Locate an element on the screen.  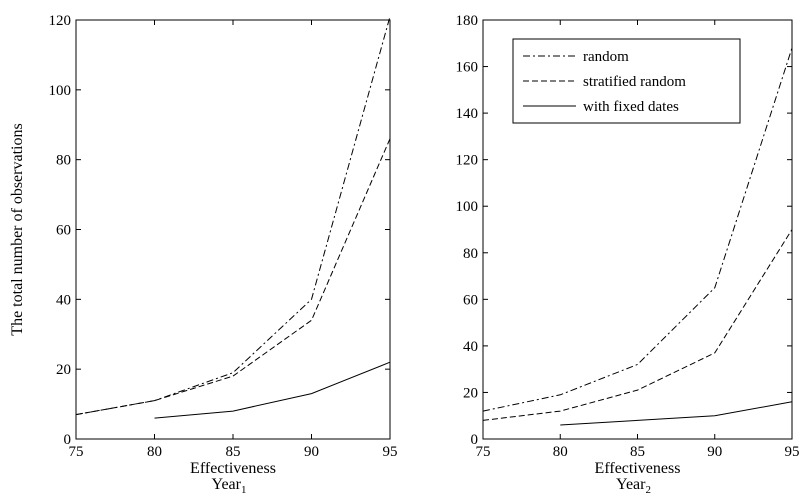
x-axis-sublabel-subscript: 1 is located at coordinates (244, 490).